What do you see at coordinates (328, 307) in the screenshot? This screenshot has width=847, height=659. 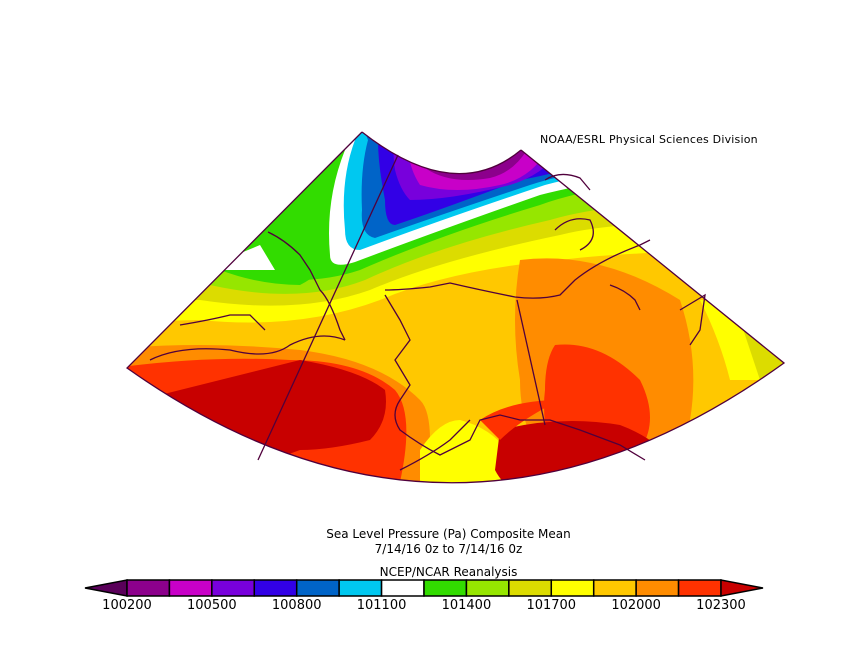 I see `meridian-line` at bounding box center [328, 307].